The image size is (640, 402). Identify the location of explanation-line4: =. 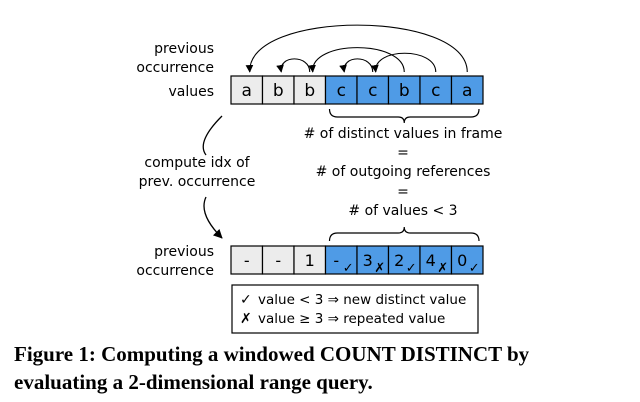
(403, 192).